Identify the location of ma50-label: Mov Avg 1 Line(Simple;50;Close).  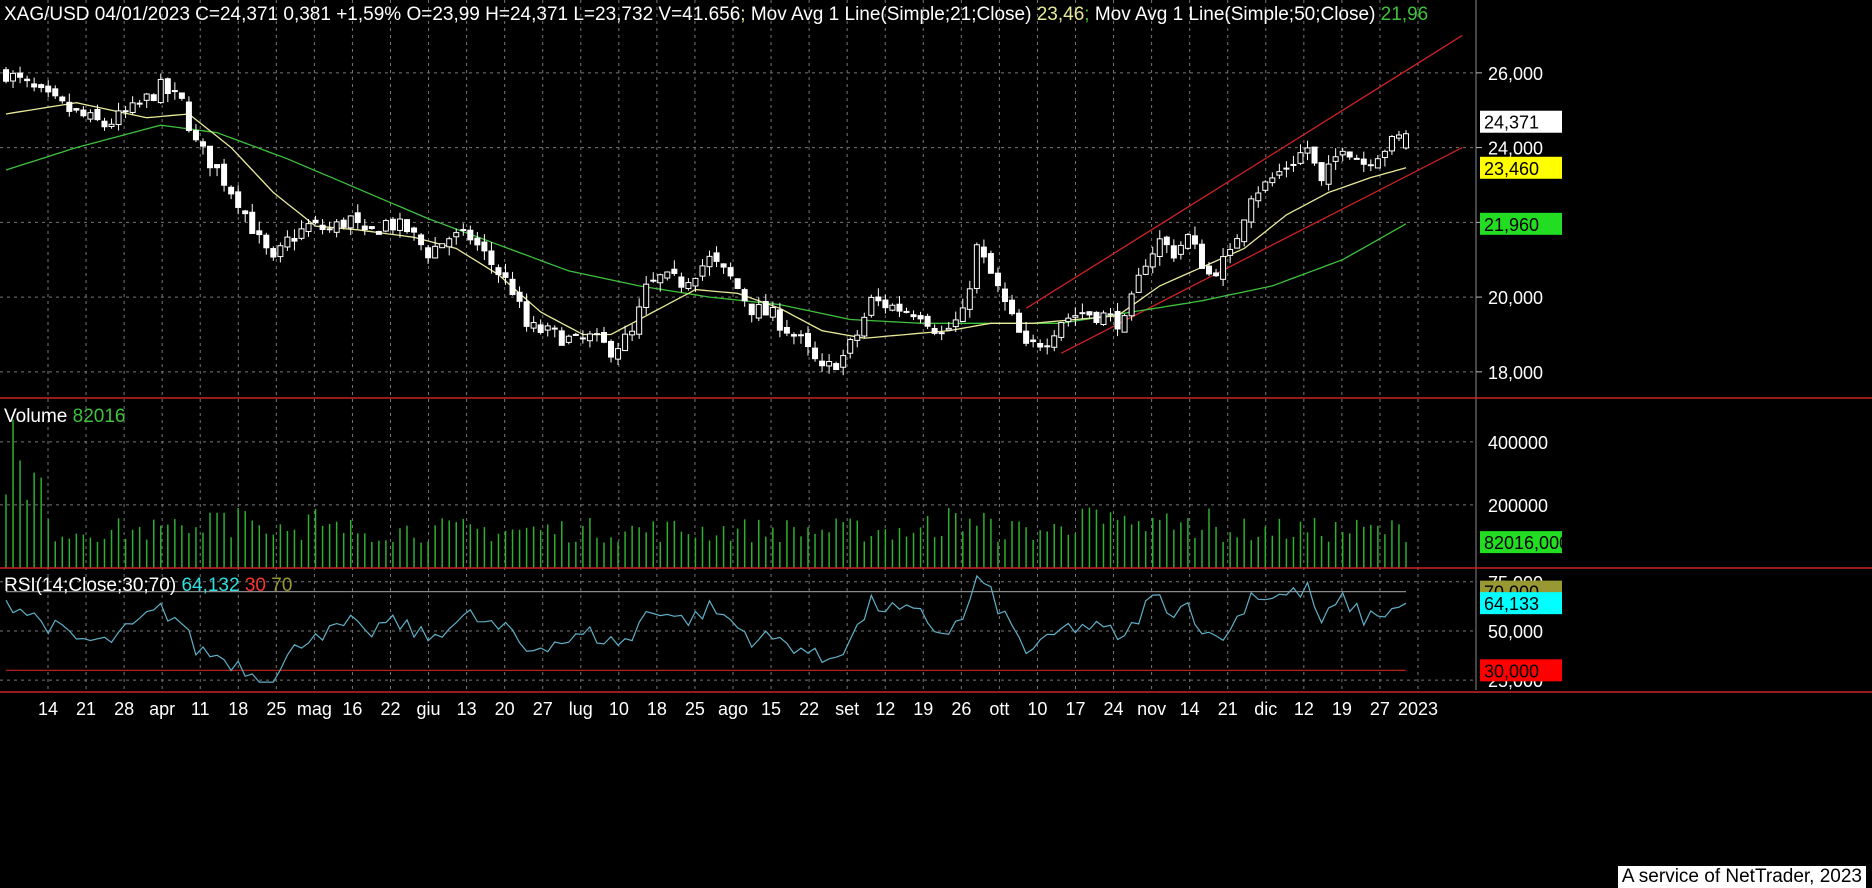
(1232, 14).